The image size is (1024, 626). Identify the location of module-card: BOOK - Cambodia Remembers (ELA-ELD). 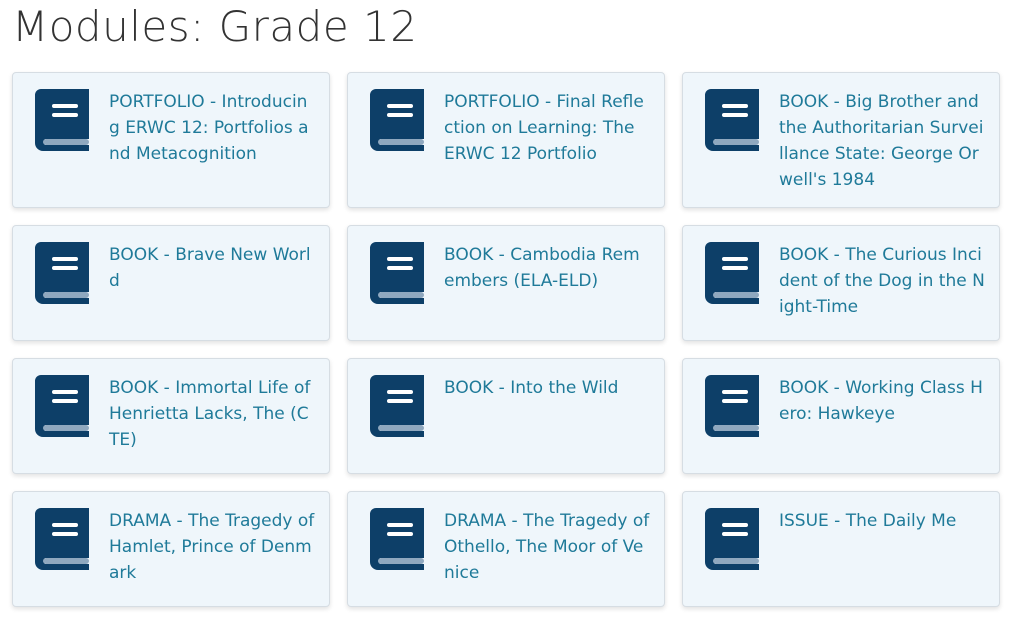
(506, 283).